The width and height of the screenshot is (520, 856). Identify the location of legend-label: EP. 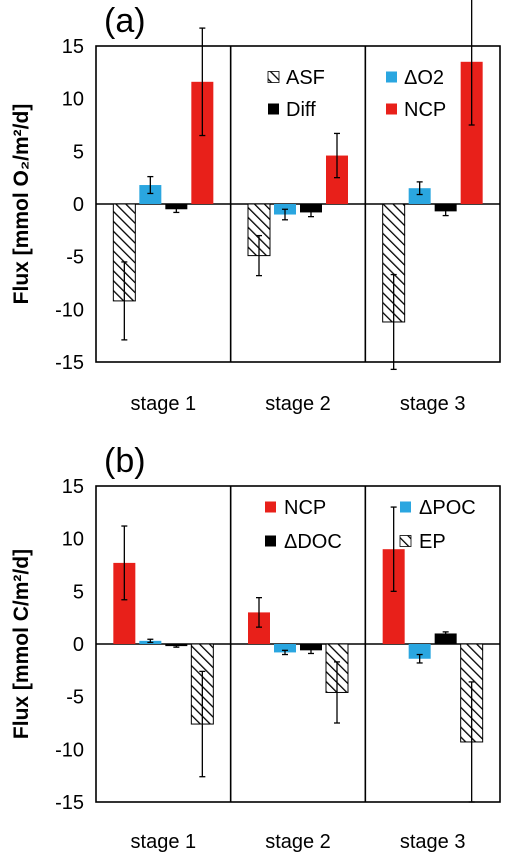
(432, 542).